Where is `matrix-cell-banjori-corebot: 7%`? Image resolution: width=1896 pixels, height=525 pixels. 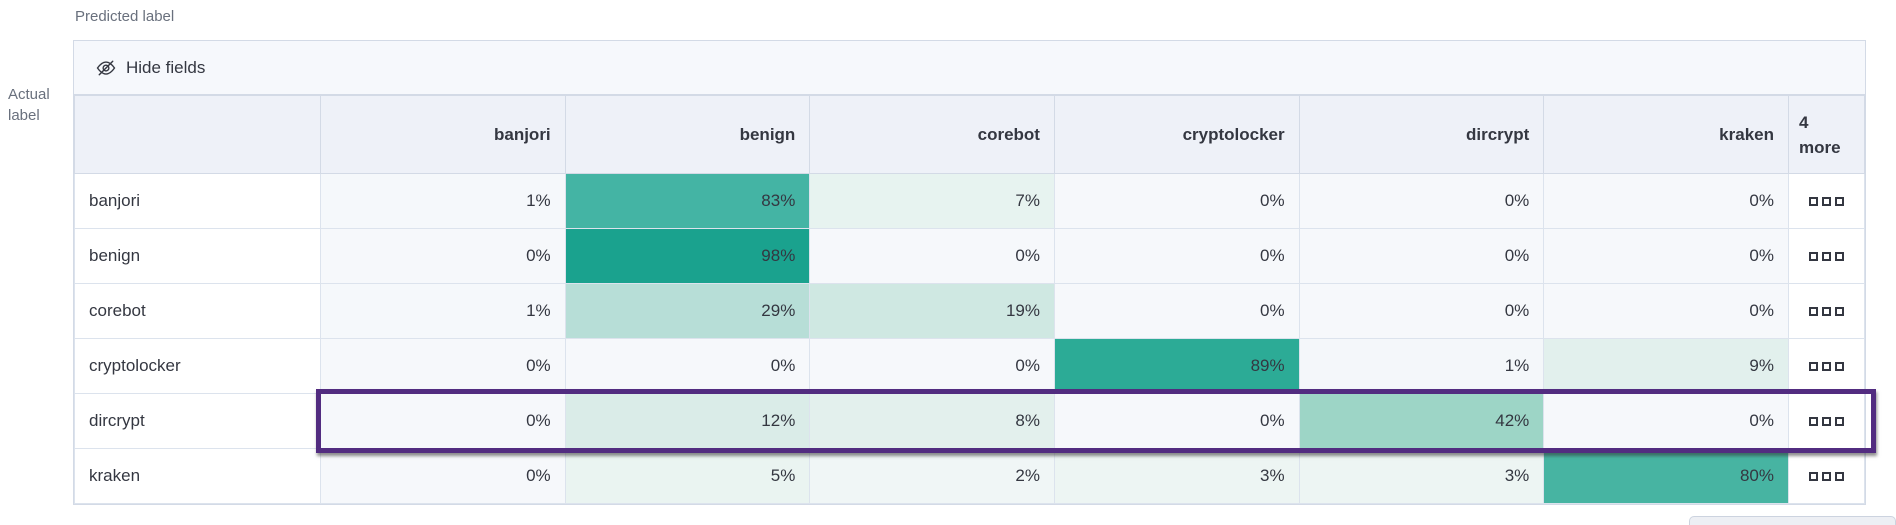 matrix-cell-banjori-corebot: 7% is located at coordinates (932, 201).